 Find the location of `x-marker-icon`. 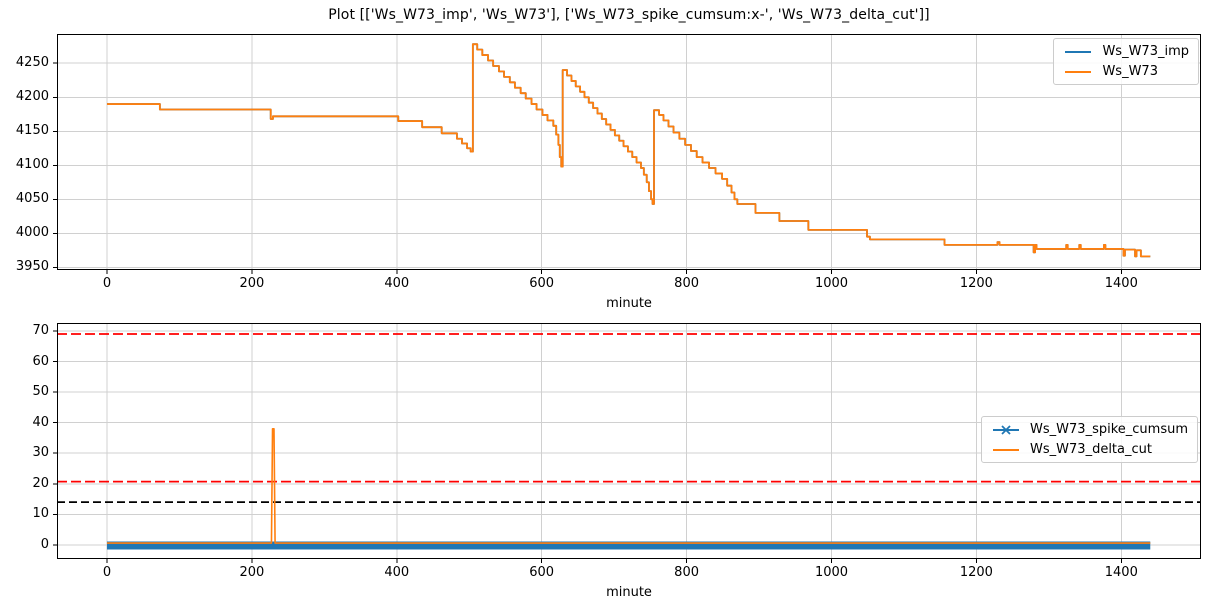

x-marker-icon is located at coordinates (1006, 429).